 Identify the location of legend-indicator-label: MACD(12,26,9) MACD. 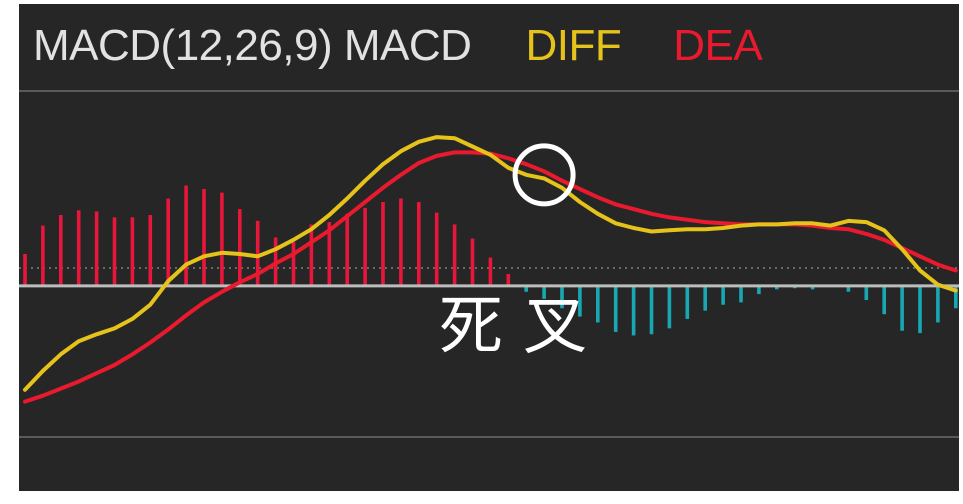
(252, 45).